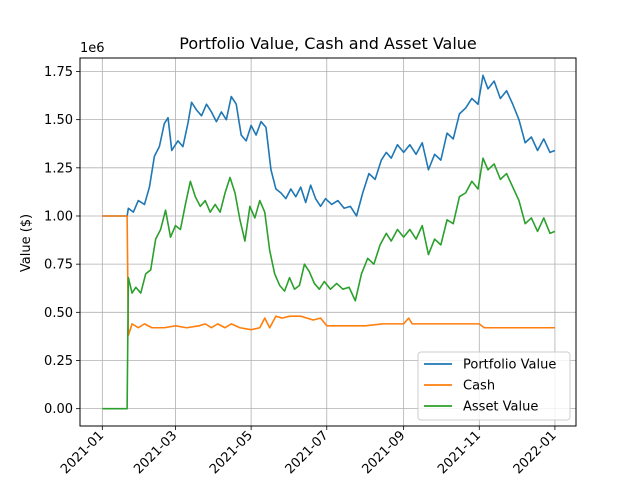 The width and height of the screenshot is (640, 480). I want to click on y-tick-label: 1.00, so click(58, 216).